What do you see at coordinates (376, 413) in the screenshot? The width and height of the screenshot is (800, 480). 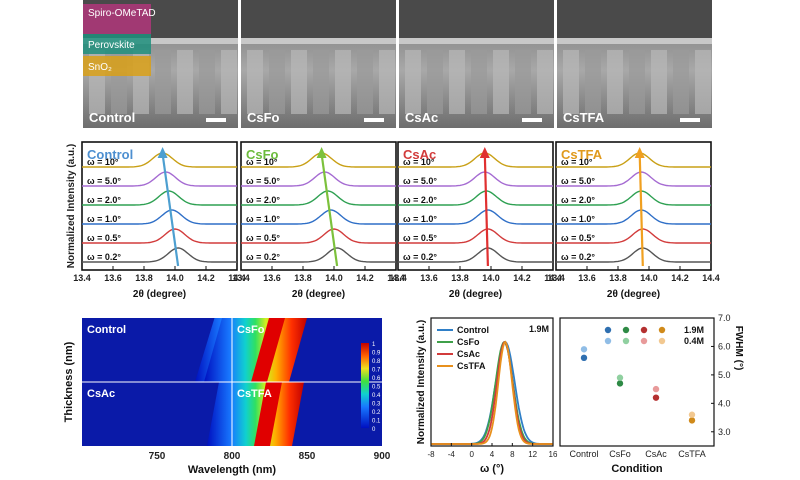 I see `colorbar-tick: 0.2` at bounding box center [376, 413].